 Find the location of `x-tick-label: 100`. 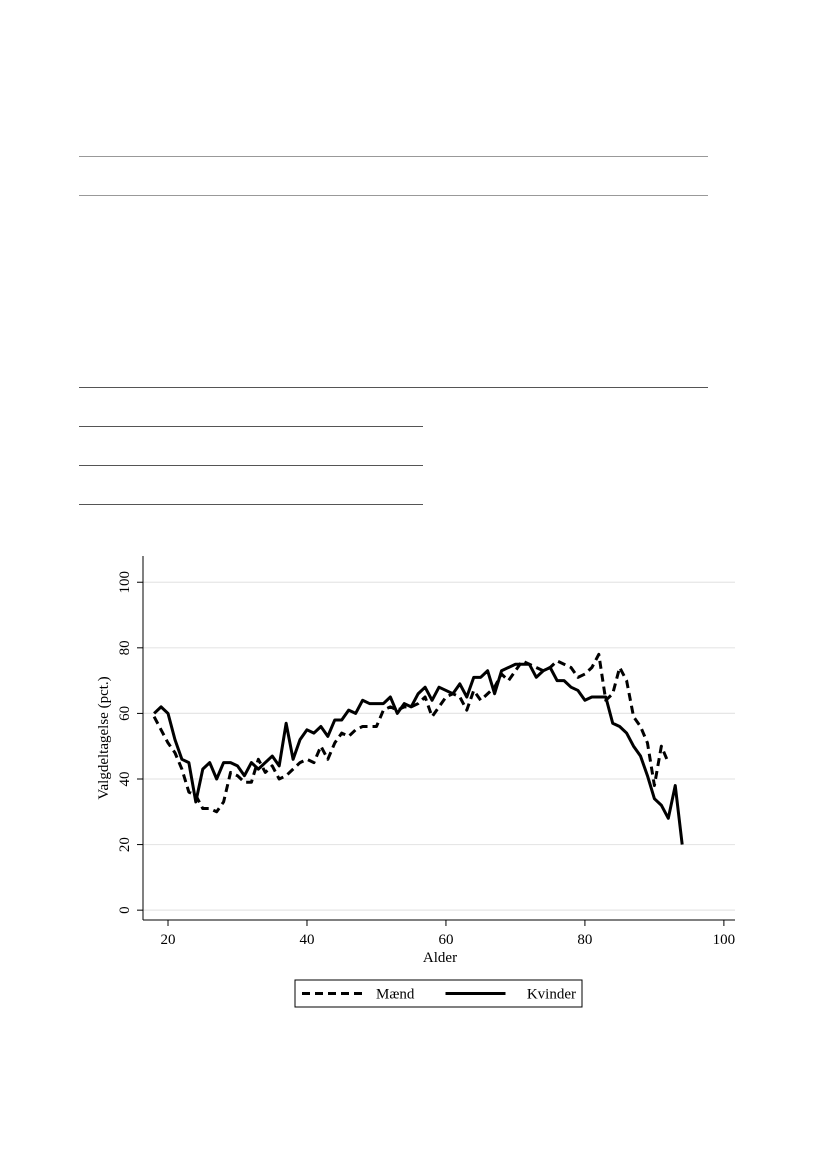

x-tick-label: 100 is located at coordinates (724, 940).